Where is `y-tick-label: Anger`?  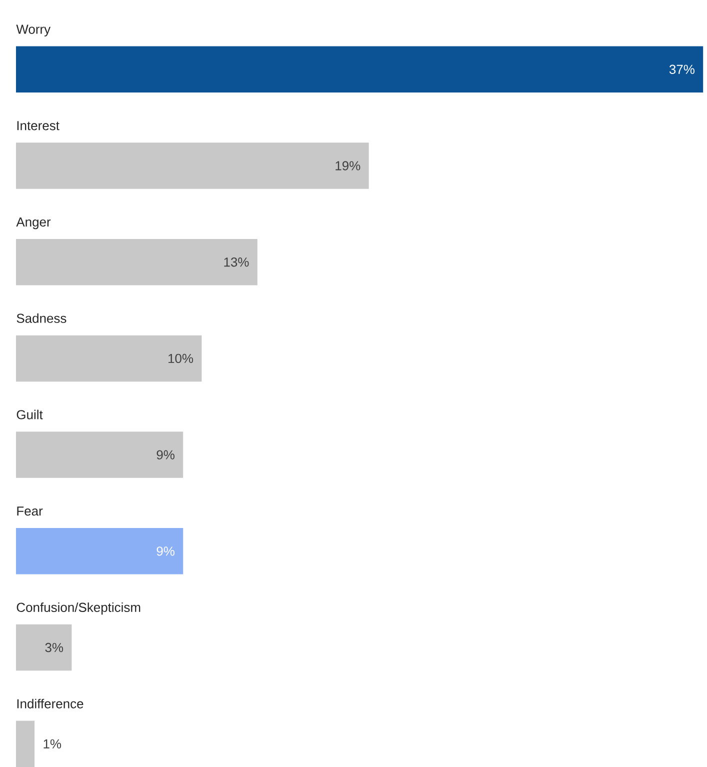
y-tick-label: Anger is located at coordinates (33, 224).